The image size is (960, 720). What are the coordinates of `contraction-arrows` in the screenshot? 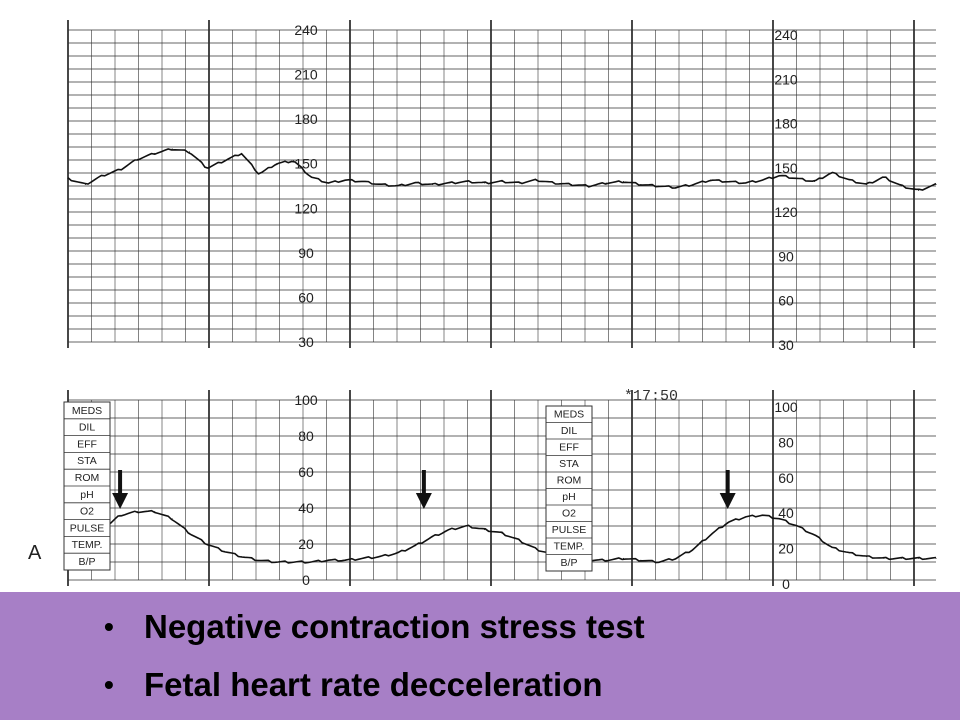 It's located at (424, 489).